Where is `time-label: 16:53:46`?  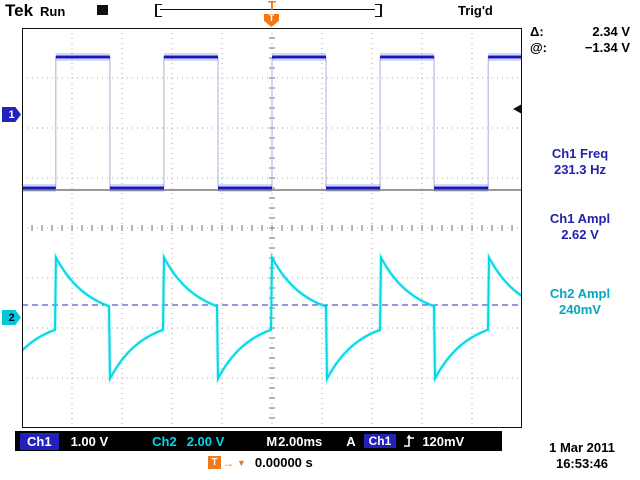
time-label: 16:53:46 is located at coordinates (582, 463).